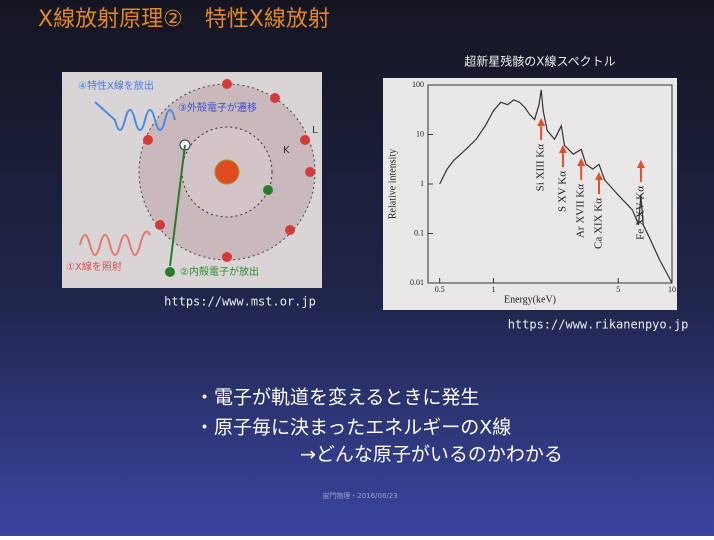 The width and height of the screenshot is (714, 540). Describe the element at coordinates (418, 84) in the screenshot. I see `y-tick-label: 100` at that location.